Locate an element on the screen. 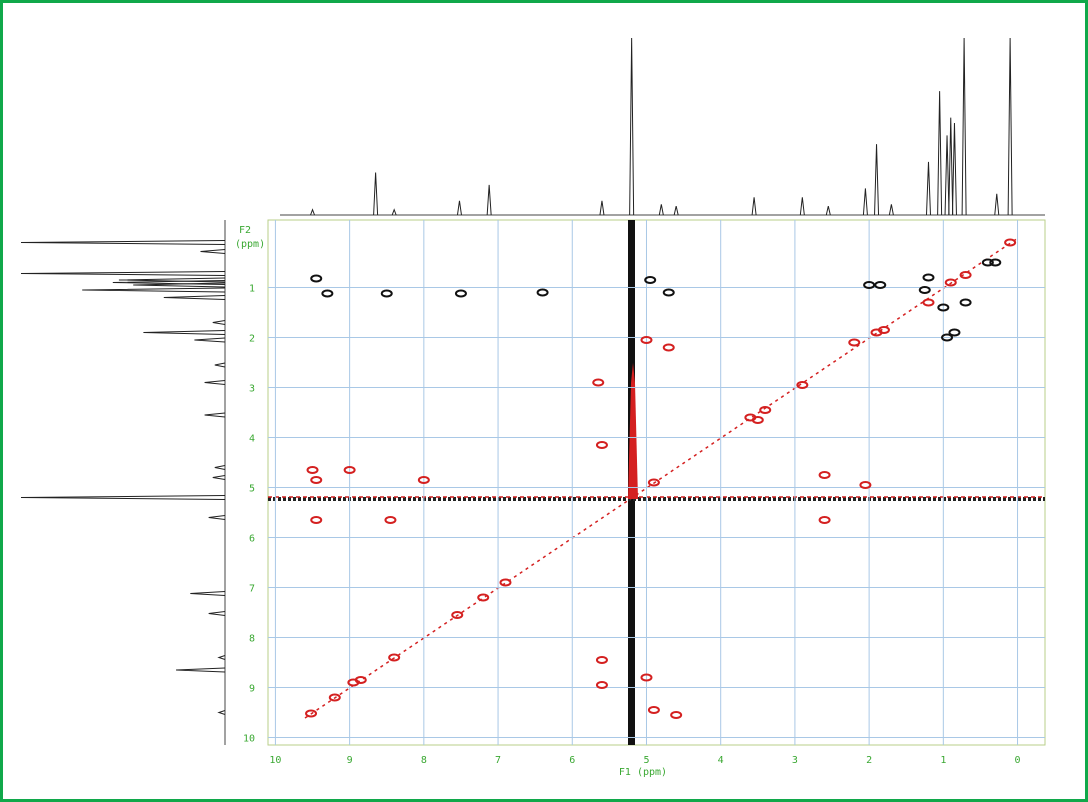 The image size is (1088, 802). y-tick-label: 7 is located at coordinates (252, 589).